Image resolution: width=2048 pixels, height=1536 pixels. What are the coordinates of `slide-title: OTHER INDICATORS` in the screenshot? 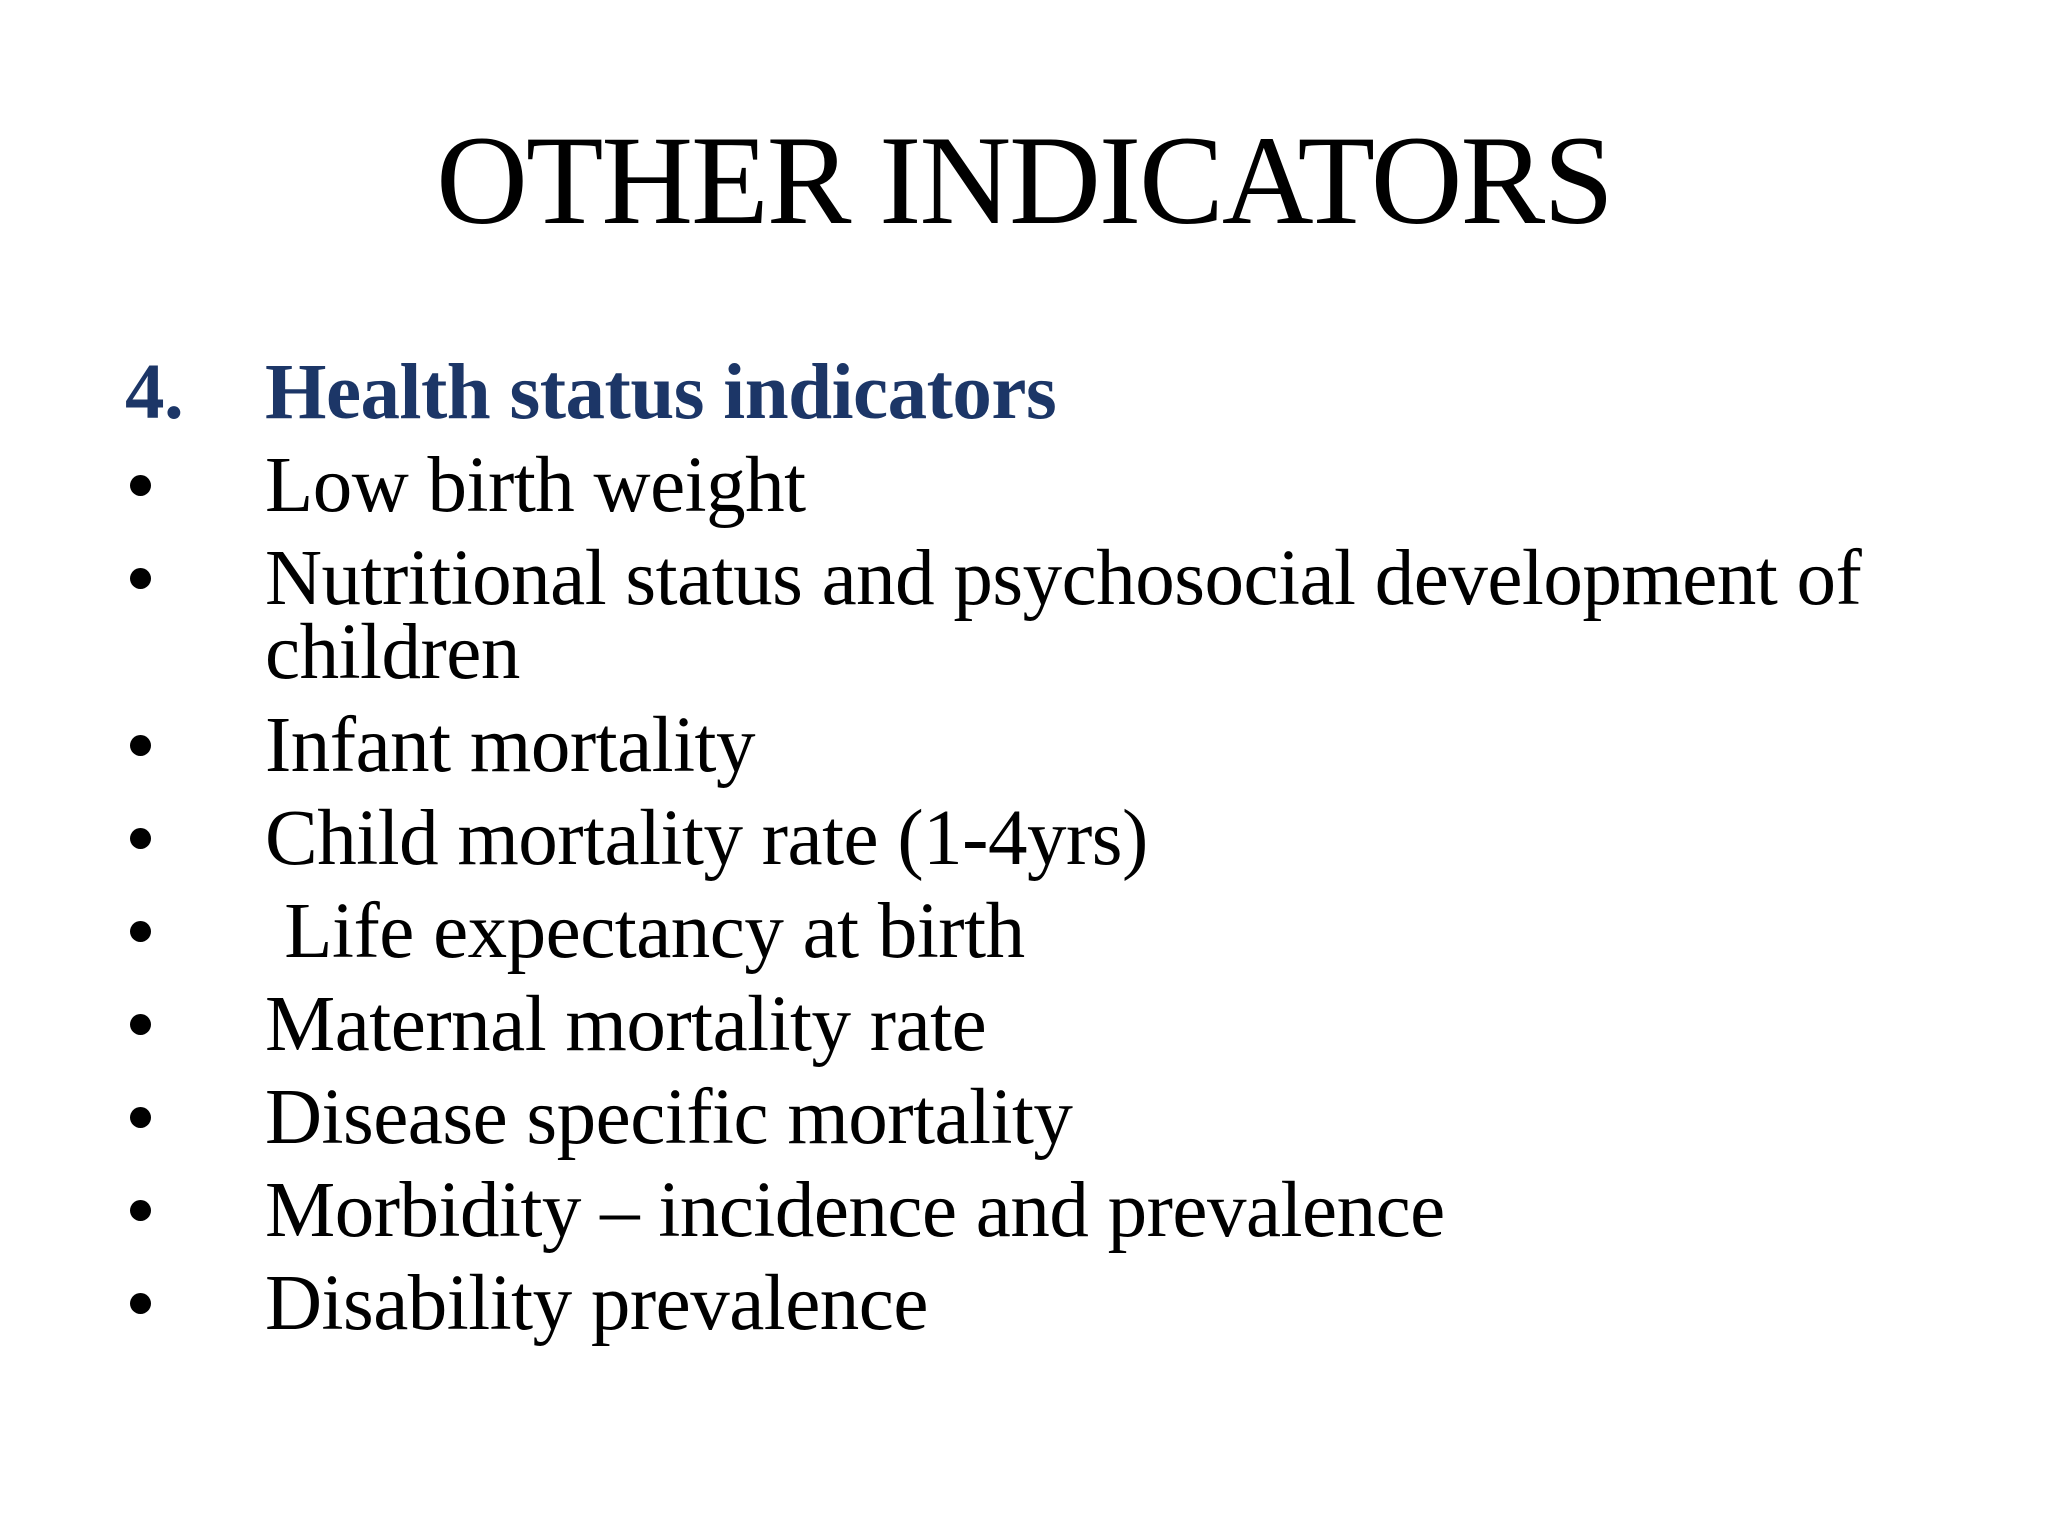 It's located at (1025, 181).